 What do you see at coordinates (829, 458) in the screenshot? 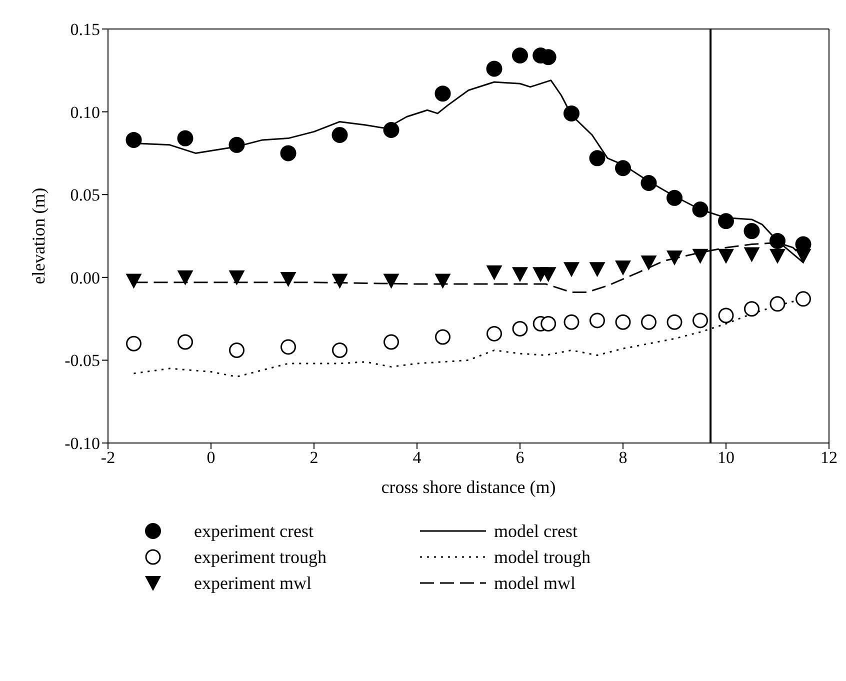
I see `x-tick-label: 12` at bounding box center [829, 458].